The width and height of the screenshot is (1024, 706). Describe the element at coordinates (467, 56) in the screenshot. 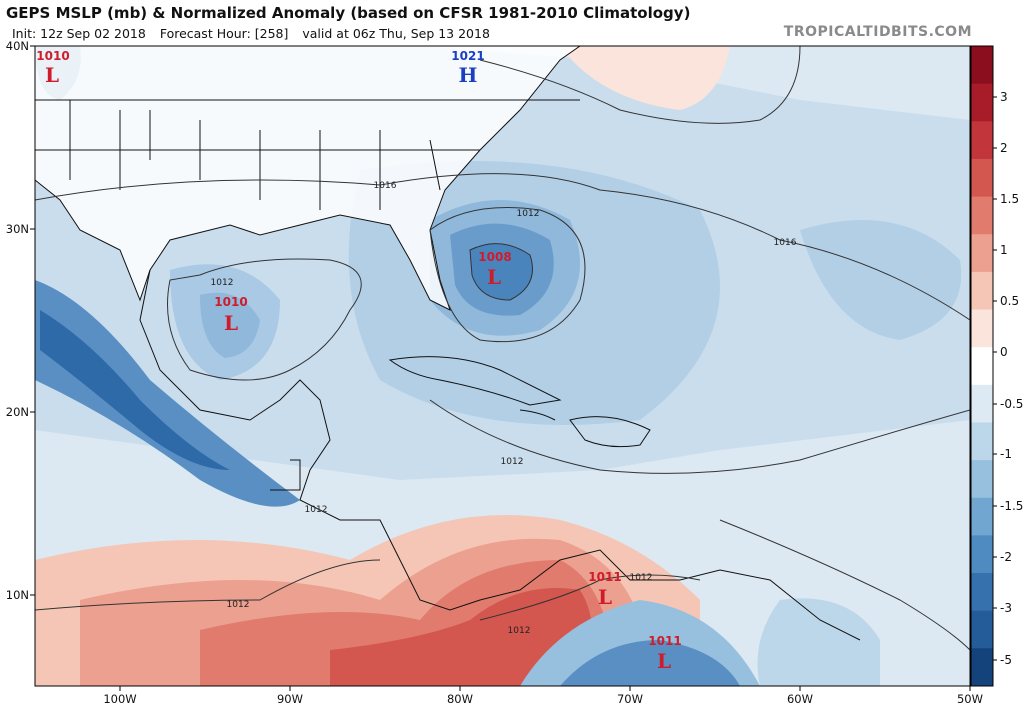

I see `svg-text: 1021` at that location.